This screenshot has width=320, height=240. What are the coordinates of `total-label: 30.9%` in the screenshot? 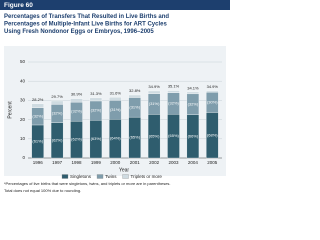 It's located at (77, 94).